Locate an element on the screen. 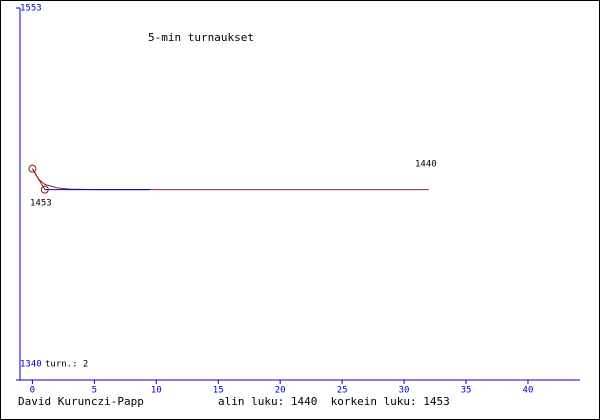  x-tick-label: 25 is located at coordinates (342, 391).